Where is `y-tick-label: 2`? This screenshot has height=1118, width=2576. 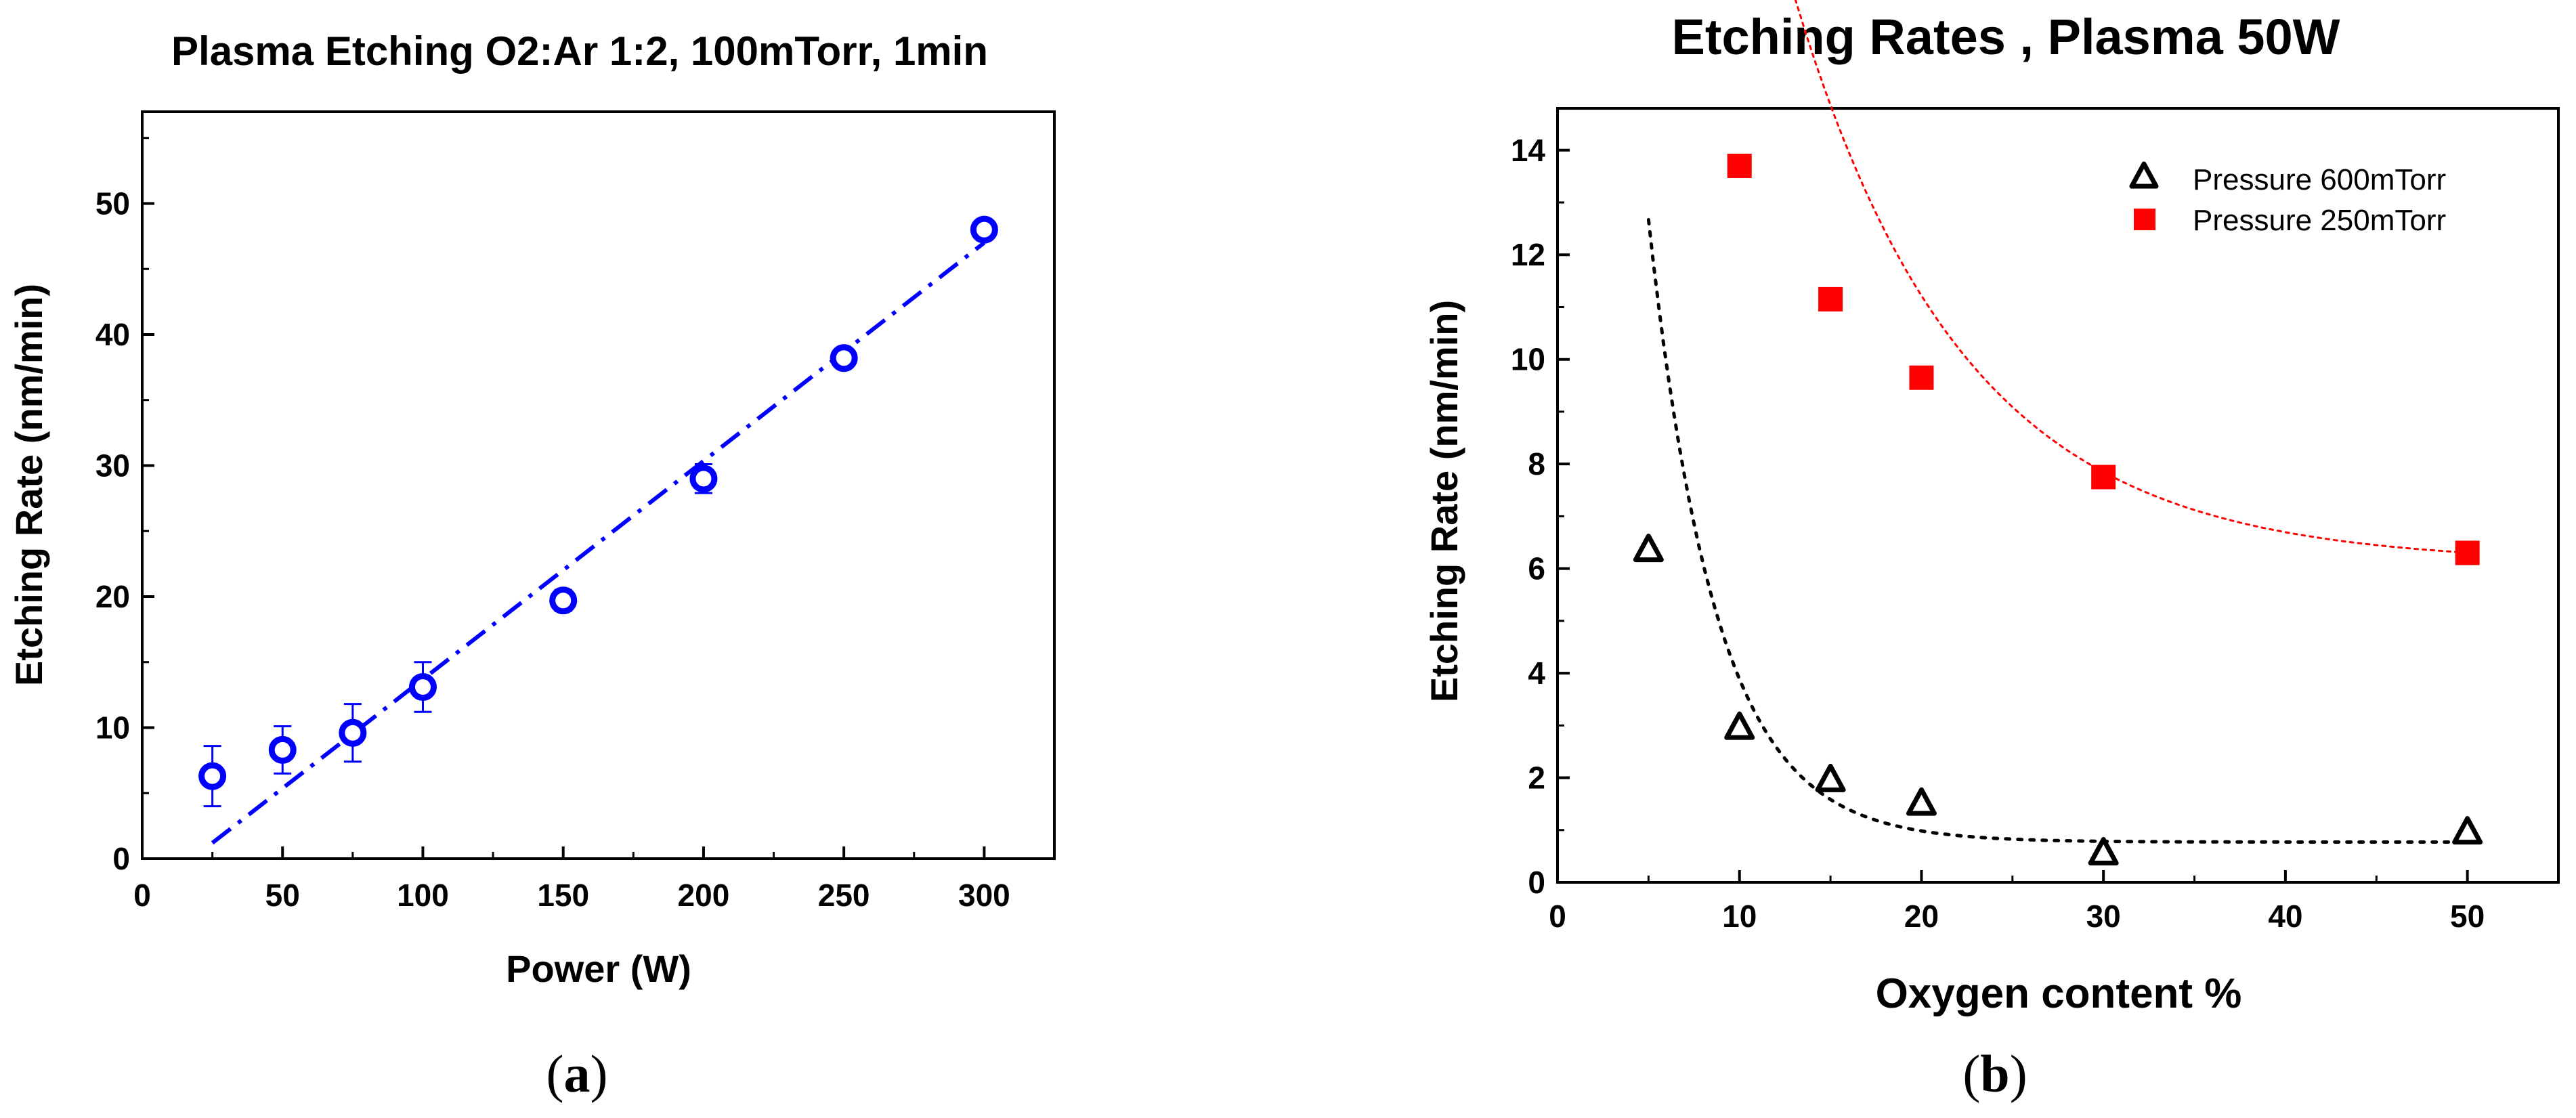
y-tick-label: 2 is located at coordinates (1536, 778).